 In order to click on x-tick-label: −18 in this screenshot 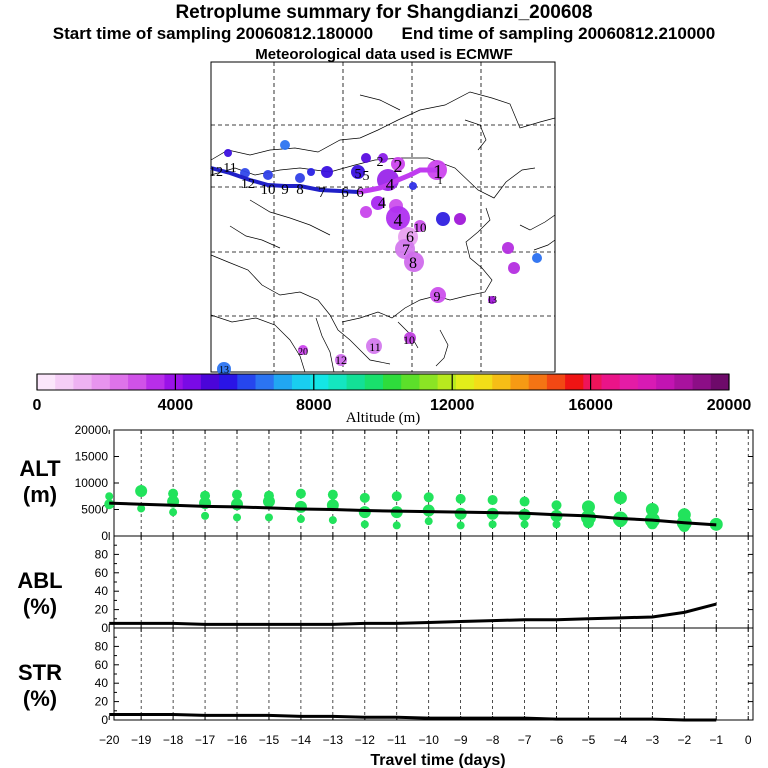, I will do `click(173, 740)`.